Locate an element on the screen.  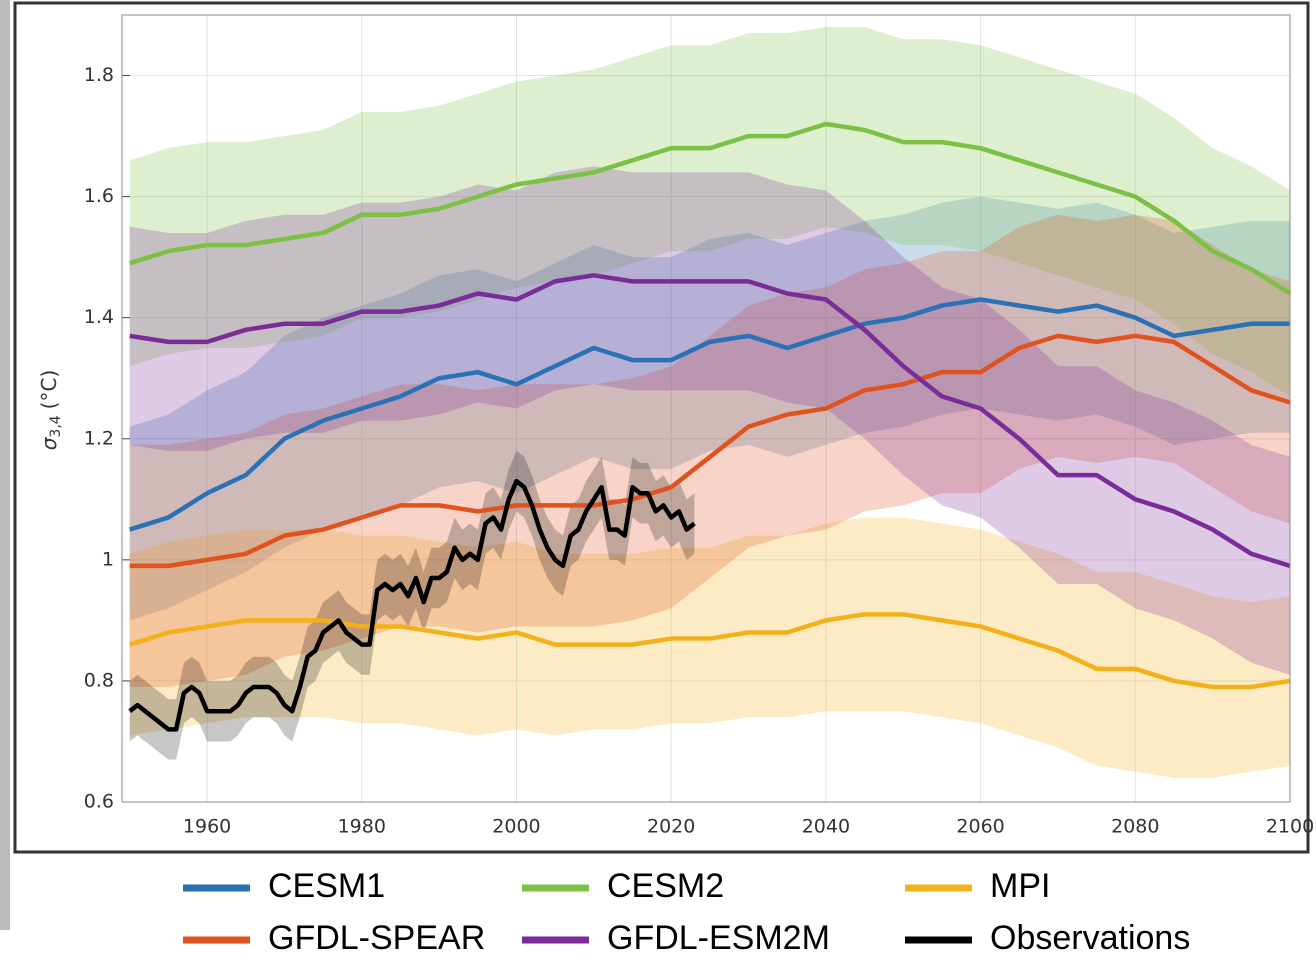
y-tick-label: 1.2 is located at coordinates (99, 438).